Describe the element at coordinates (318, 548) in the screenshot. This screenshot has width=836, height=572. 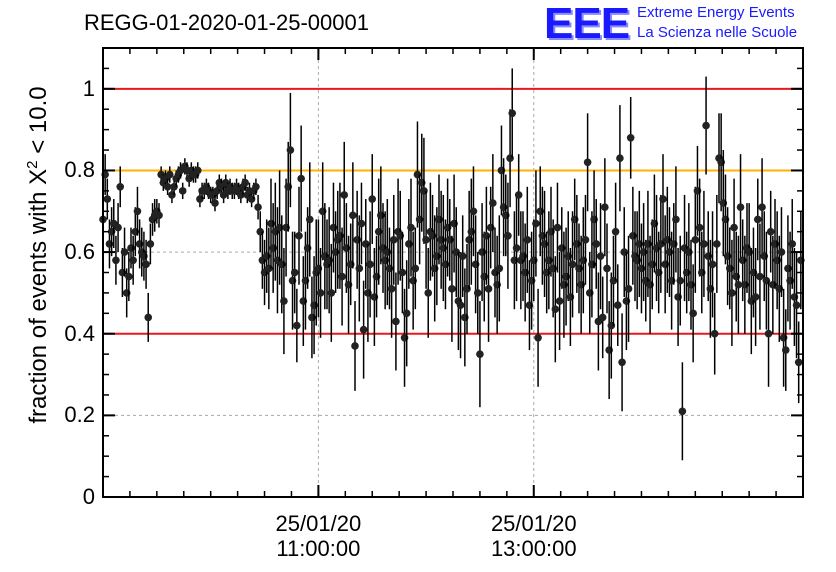
I see `x-tick-time: 11:00:00` at that location.